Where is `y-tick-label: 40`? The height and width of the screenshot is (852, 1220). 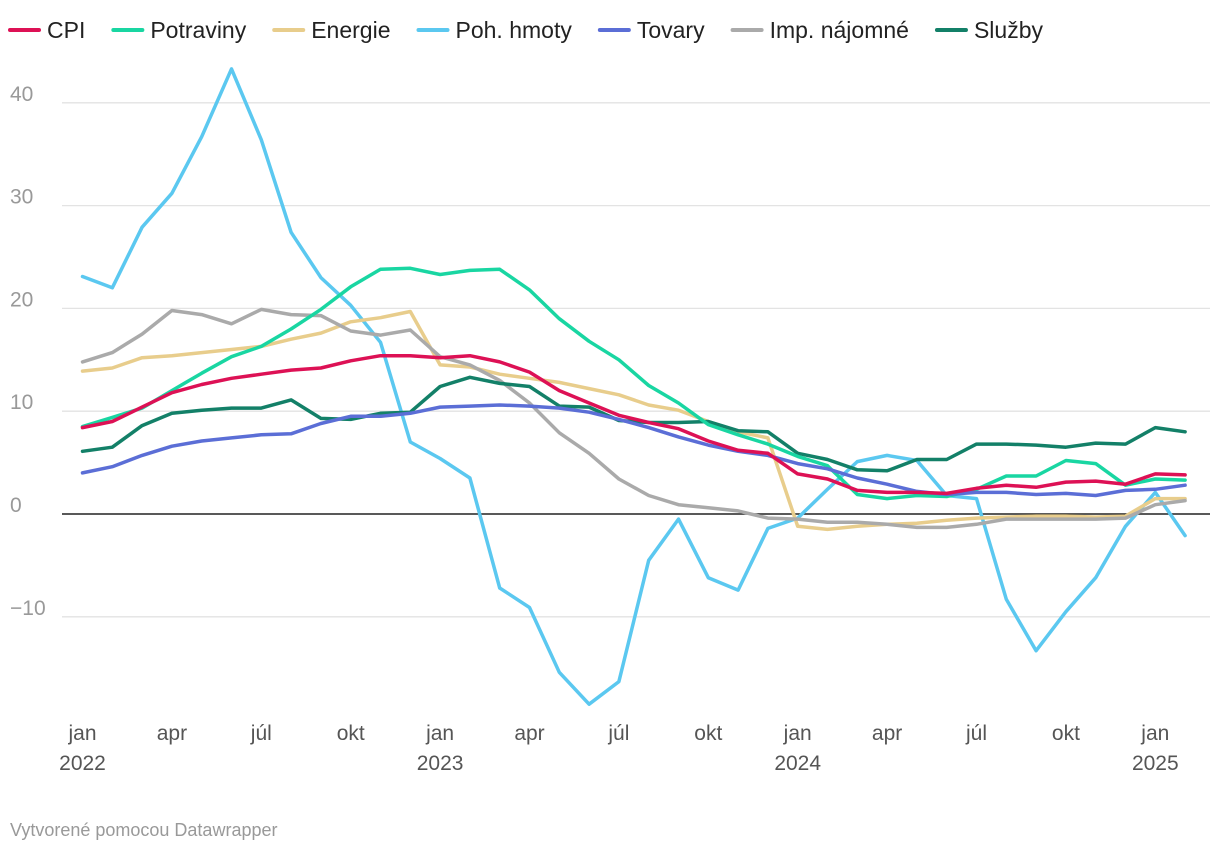
y-tick-label: 40 is located at coordinates (21, 94).